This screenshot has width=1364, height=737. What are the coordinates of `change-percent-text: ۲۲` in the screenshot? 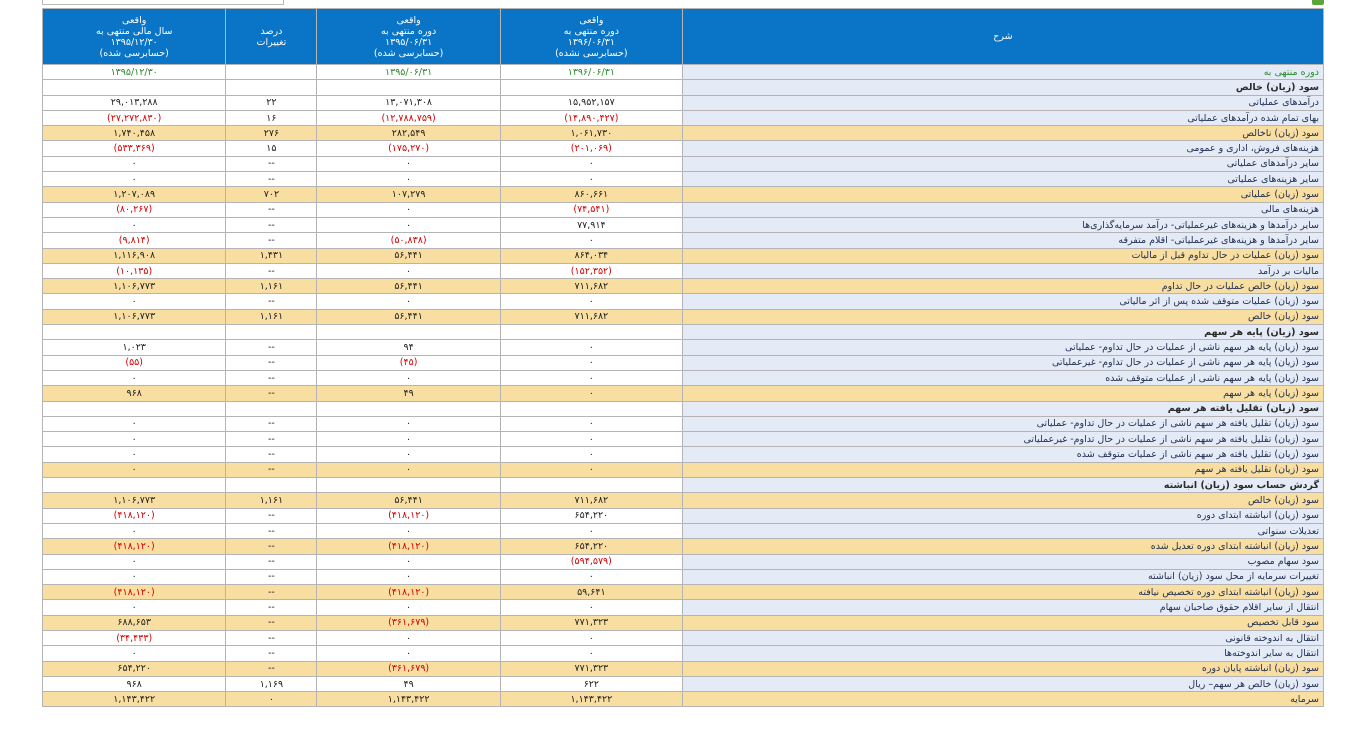 It's located at (271, 103).